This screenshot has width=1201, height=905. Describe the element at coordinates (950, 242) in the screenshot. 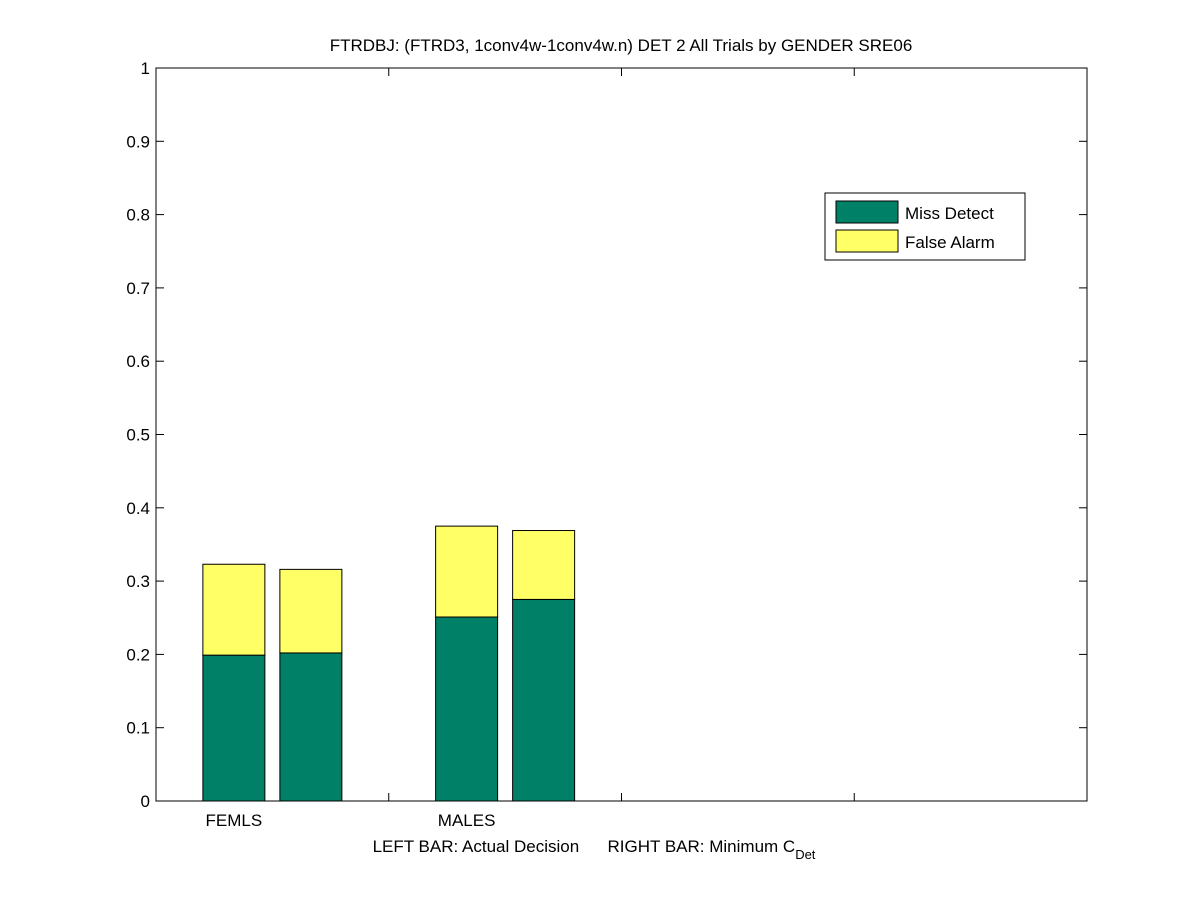

I see `legend-label-false-alarm: False Alarm` at that location.